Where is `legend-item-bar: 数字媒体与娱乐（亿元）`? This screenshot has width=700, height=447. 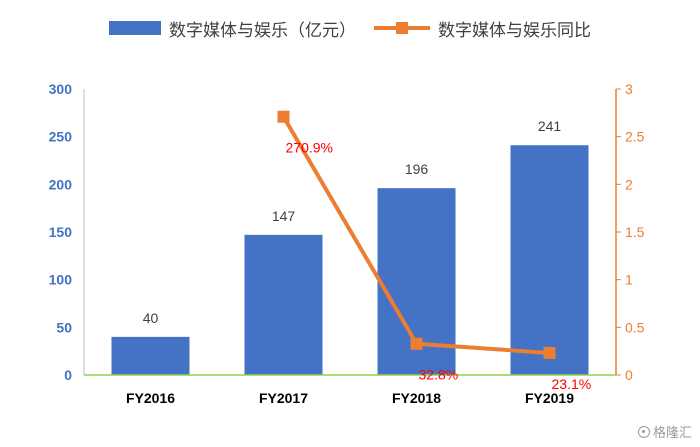 legend-item-bar: 数字媒体与娱乐（亿元） is located at coordinates (232, 28).